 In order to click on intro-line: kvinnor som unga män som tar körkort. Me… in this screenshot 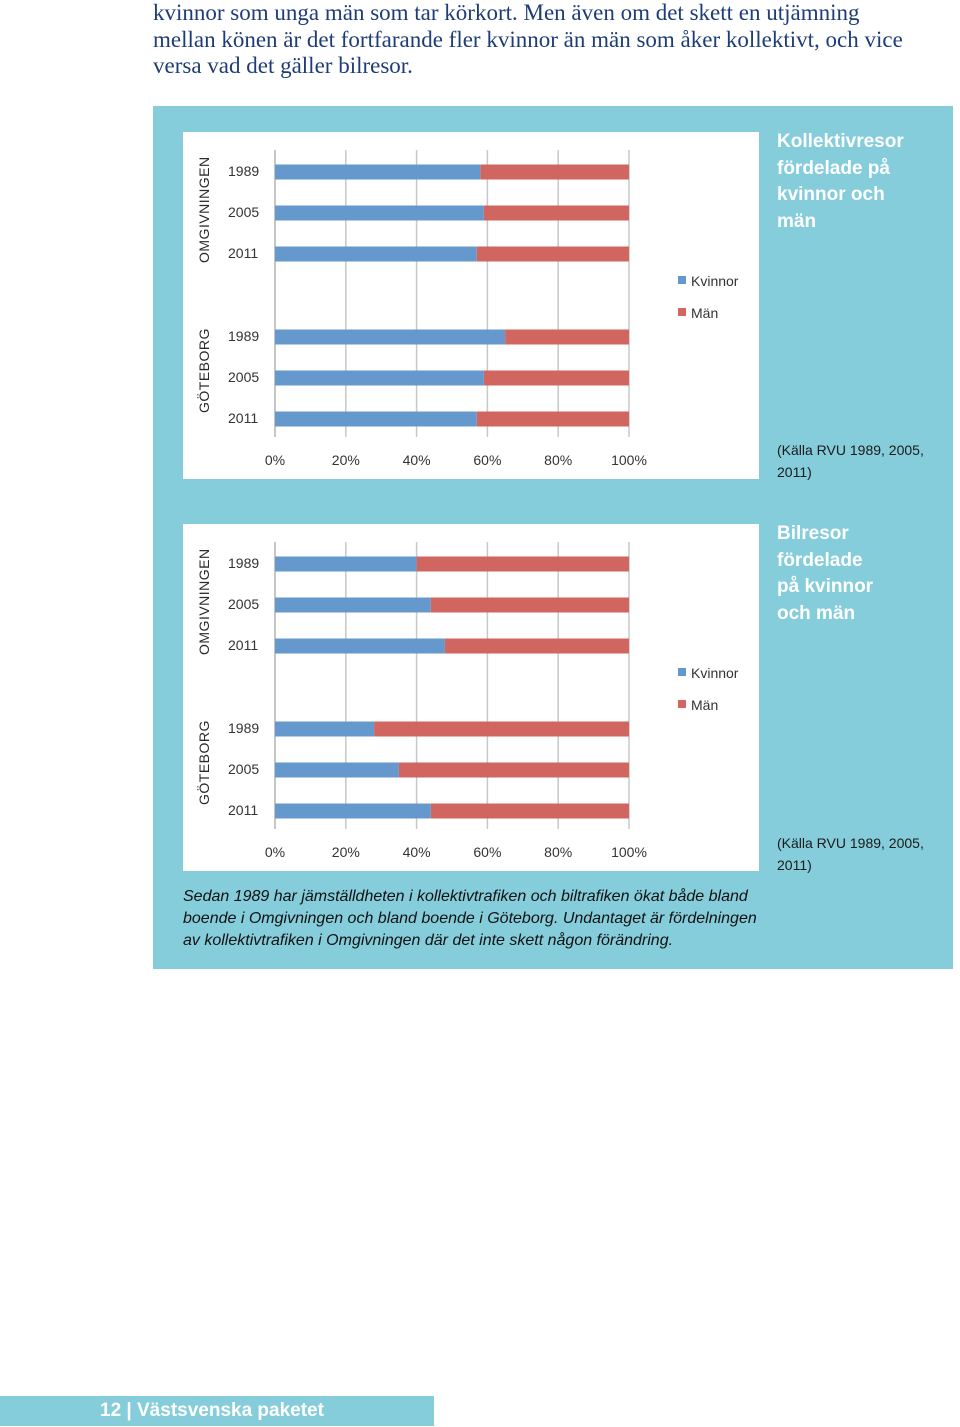, I will do `click(506, 12)`.